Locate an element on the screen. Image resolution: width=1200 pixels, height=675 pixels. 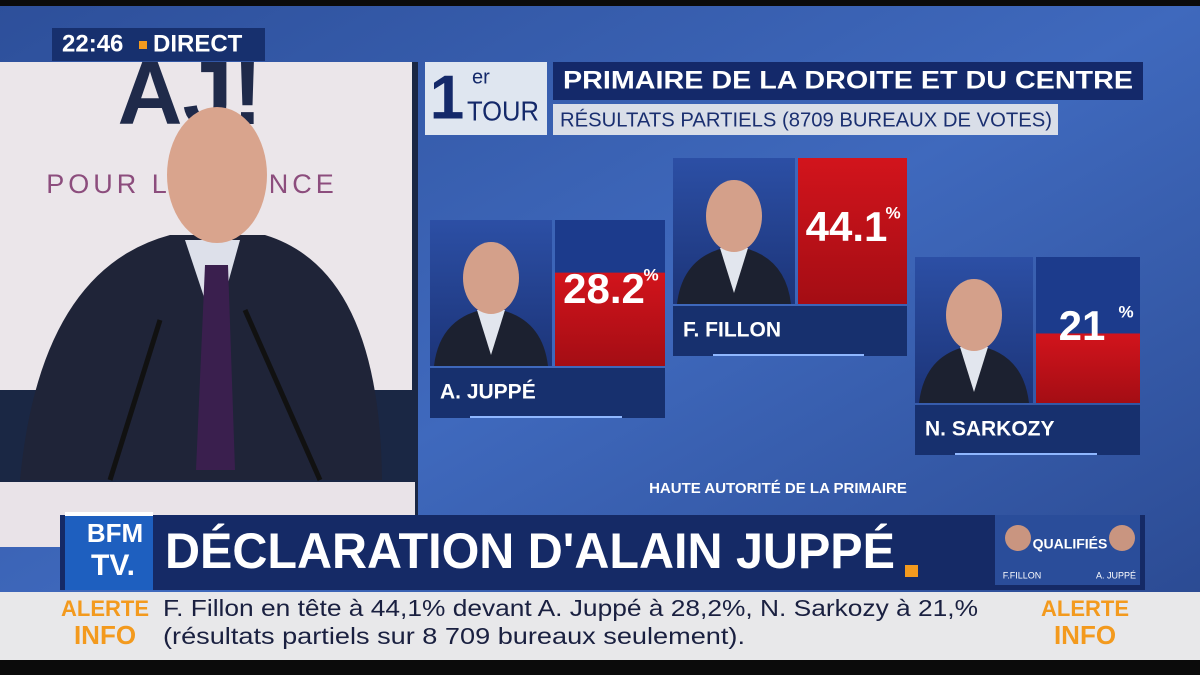
channel-line2: TV. is located at coordinates (113, 565).